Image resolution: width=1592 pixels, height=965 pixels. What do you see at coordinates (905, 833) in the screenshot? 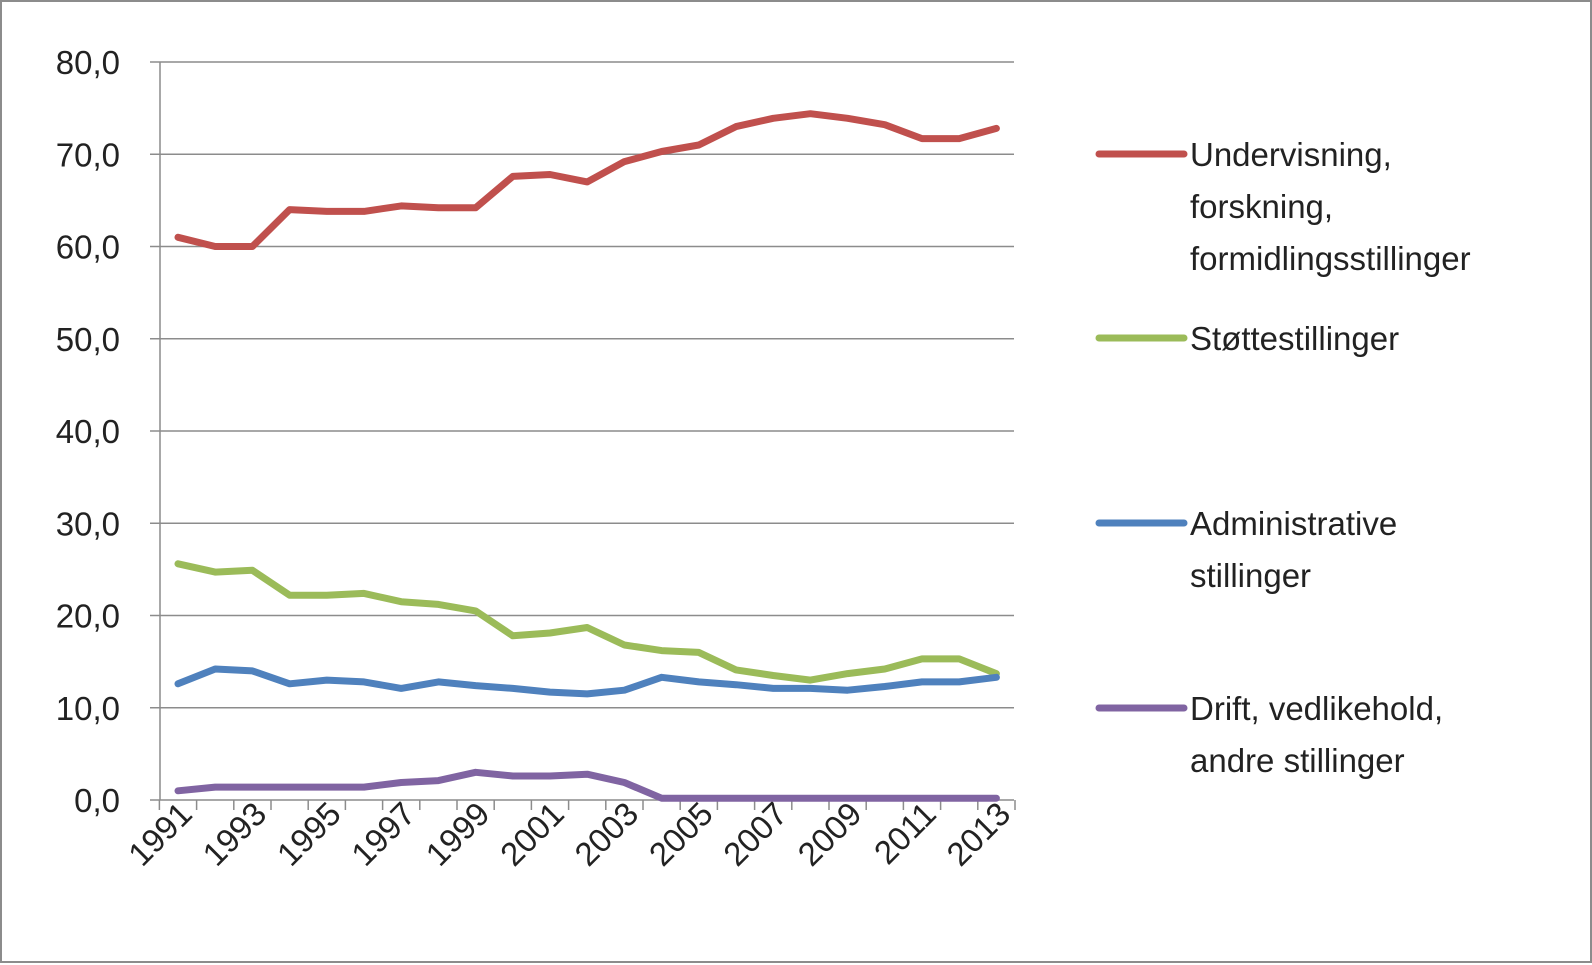
I see `x-tick-label: 2011` at bounding box center [905, 833].